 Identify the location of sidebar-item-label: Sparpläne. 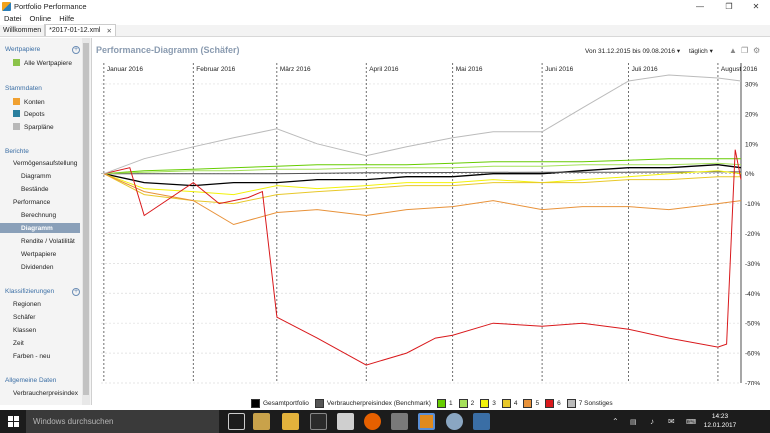
(39, 127).